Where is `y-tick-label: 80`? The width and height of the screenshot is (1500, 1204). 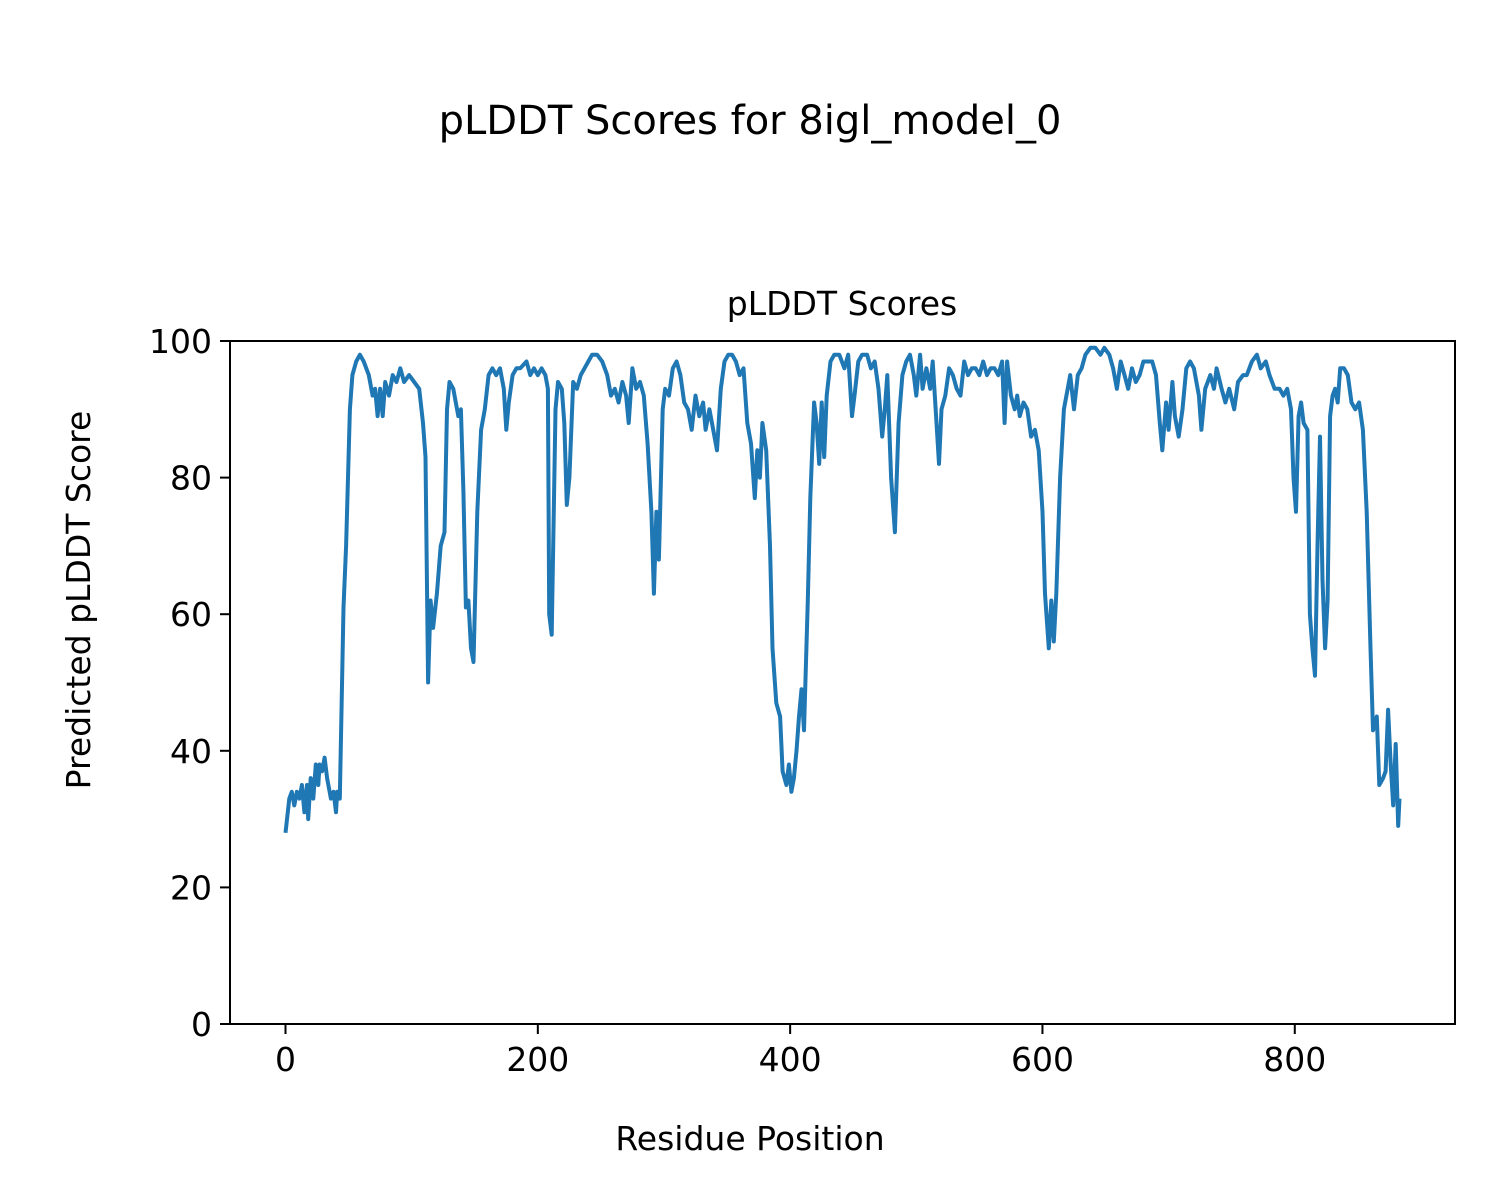 y-tick-label: 80 is located at coordinates (191, 478).